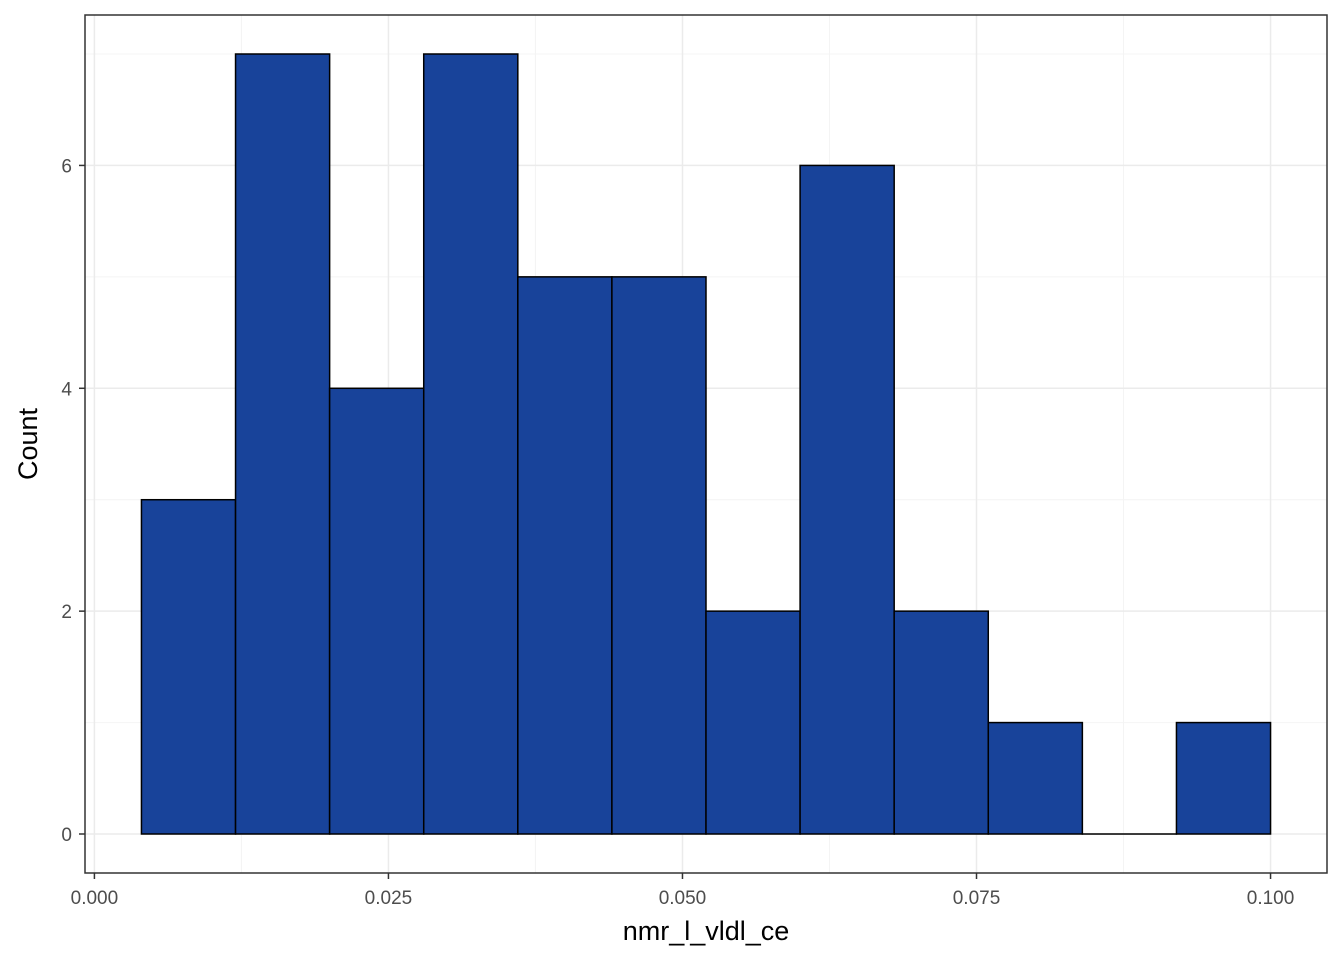 This screenshot has height=960, width=1344. I want to click on x-tick-label: 0.075, so click(977, 898).